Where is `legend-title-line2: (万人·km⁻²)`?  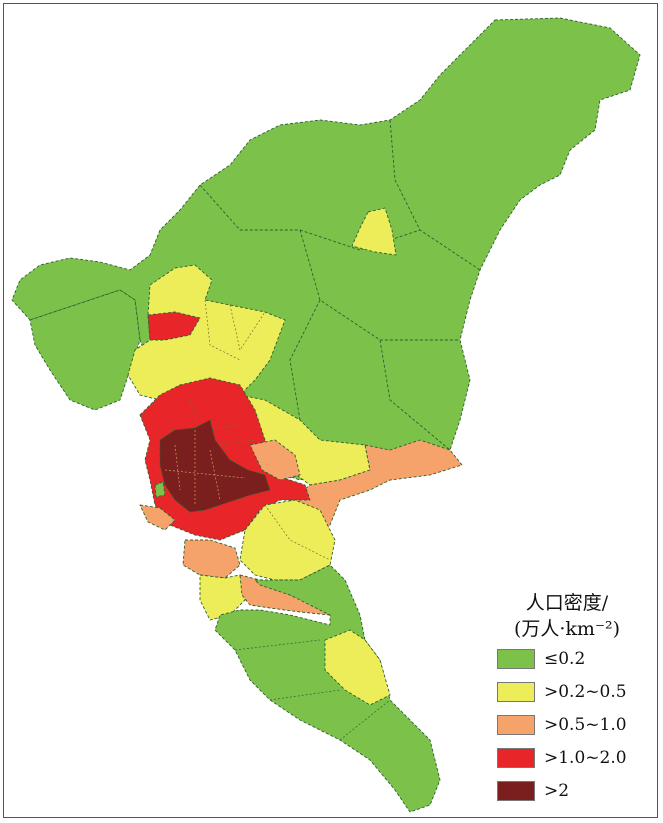
legend-title-line2: (万人·km⁻²) is located at coordinates (567, 629).